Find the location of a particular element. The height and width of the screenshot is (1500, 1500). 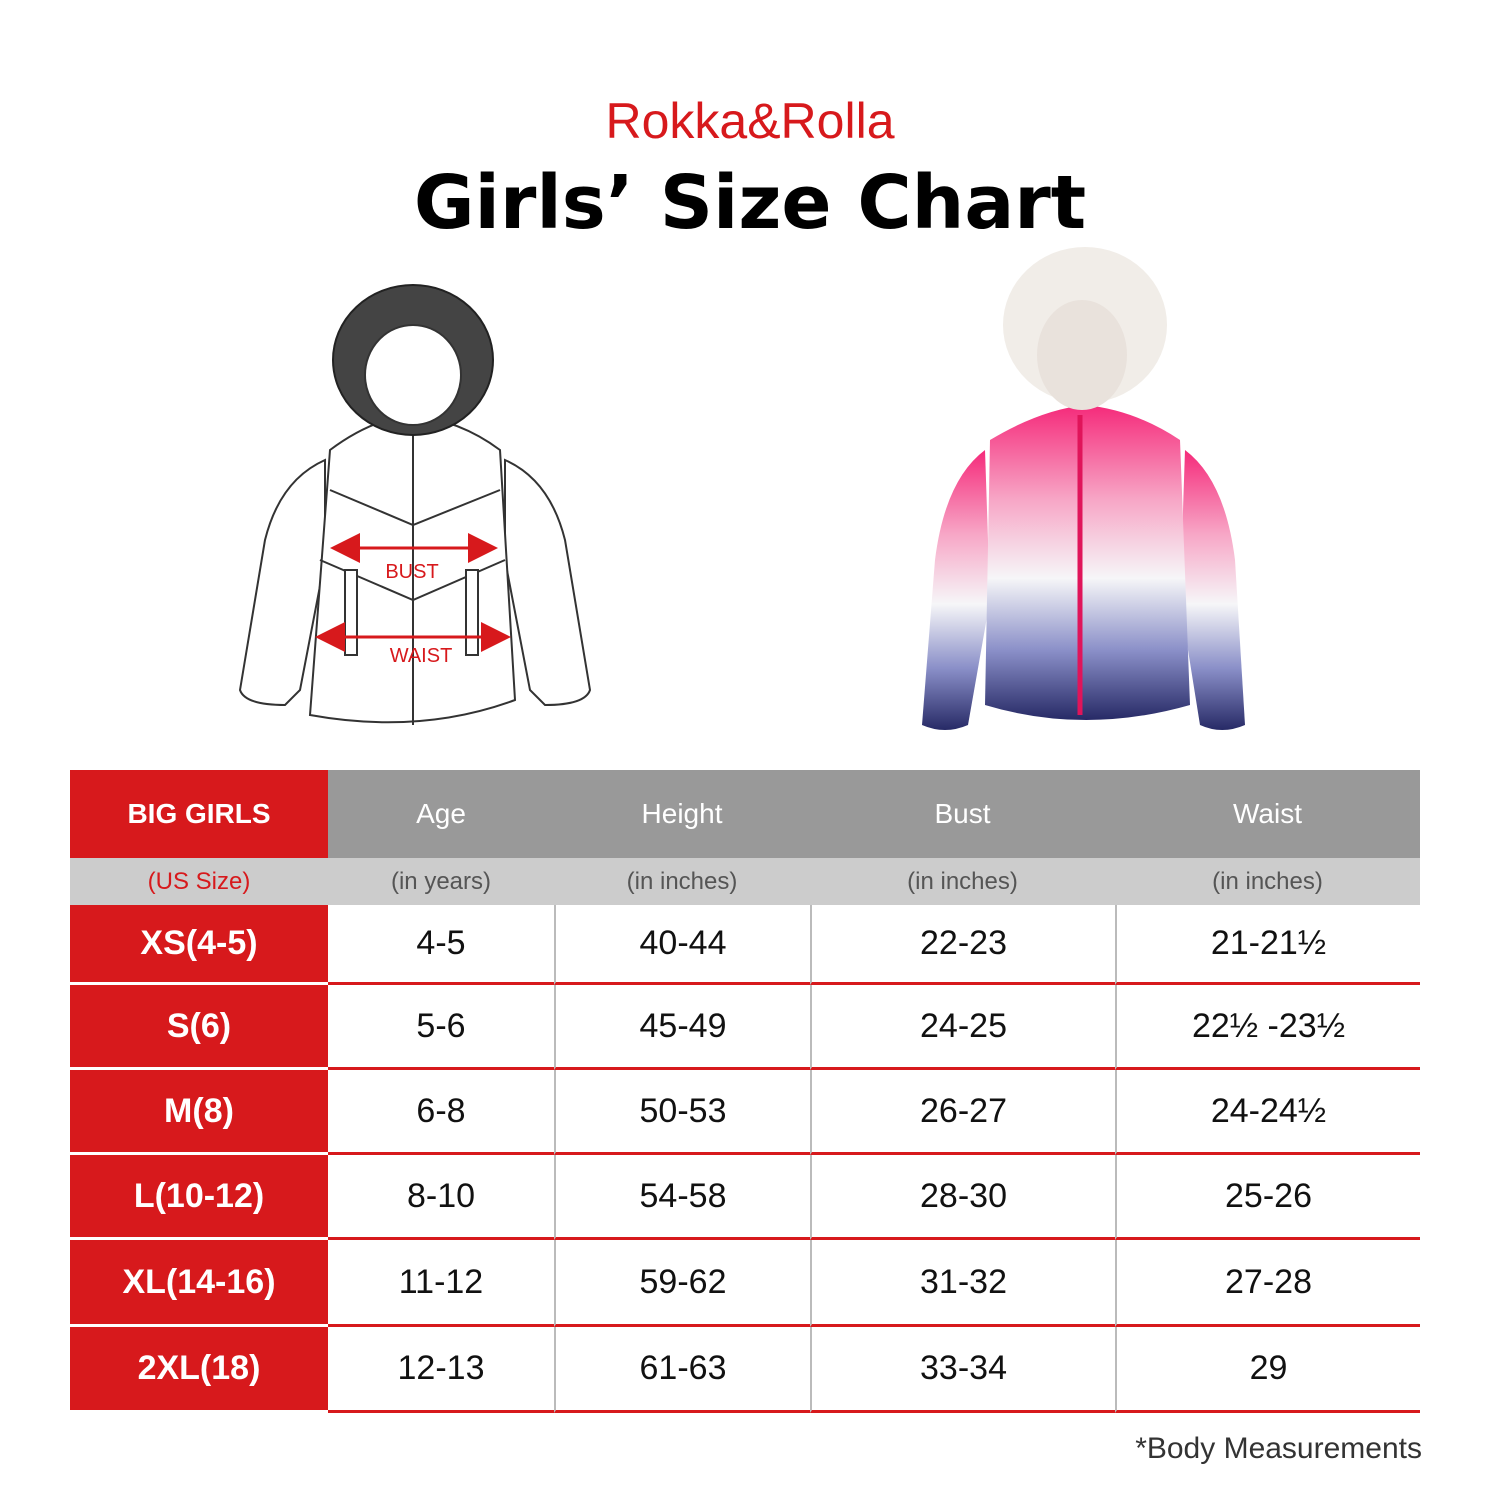

unit-cell: (in years) is located at coordinates (441, 881).